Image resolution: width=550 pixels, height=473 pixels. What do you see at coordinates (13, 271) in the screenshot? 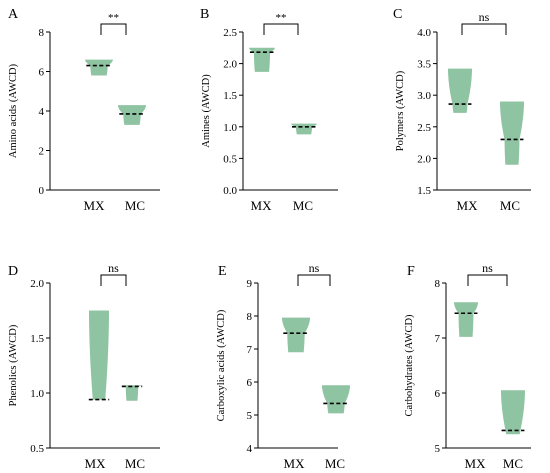
I see `panel-label: D` at bounding box center [13, 271].